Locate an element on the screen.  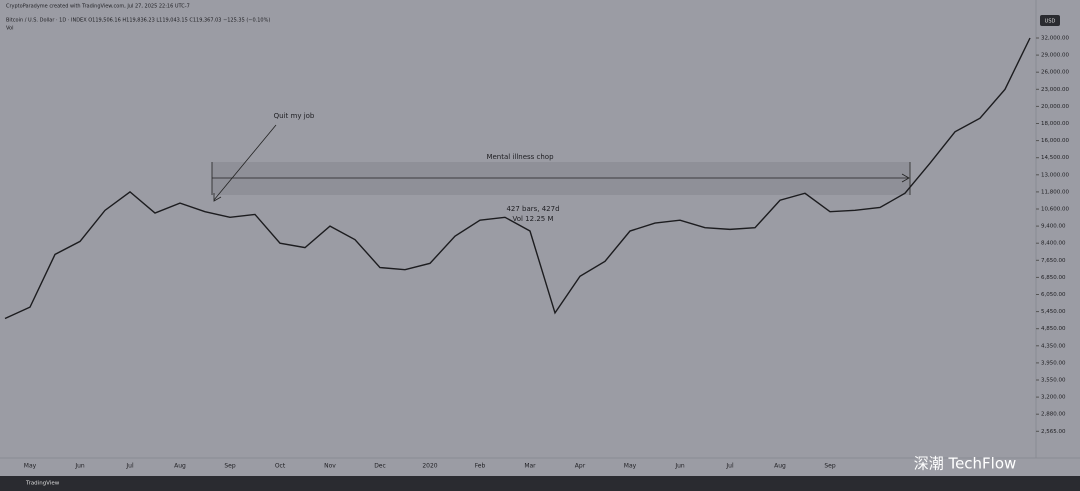
y-tick-label: 32,000.00 is located at coordinates (1055, 39).